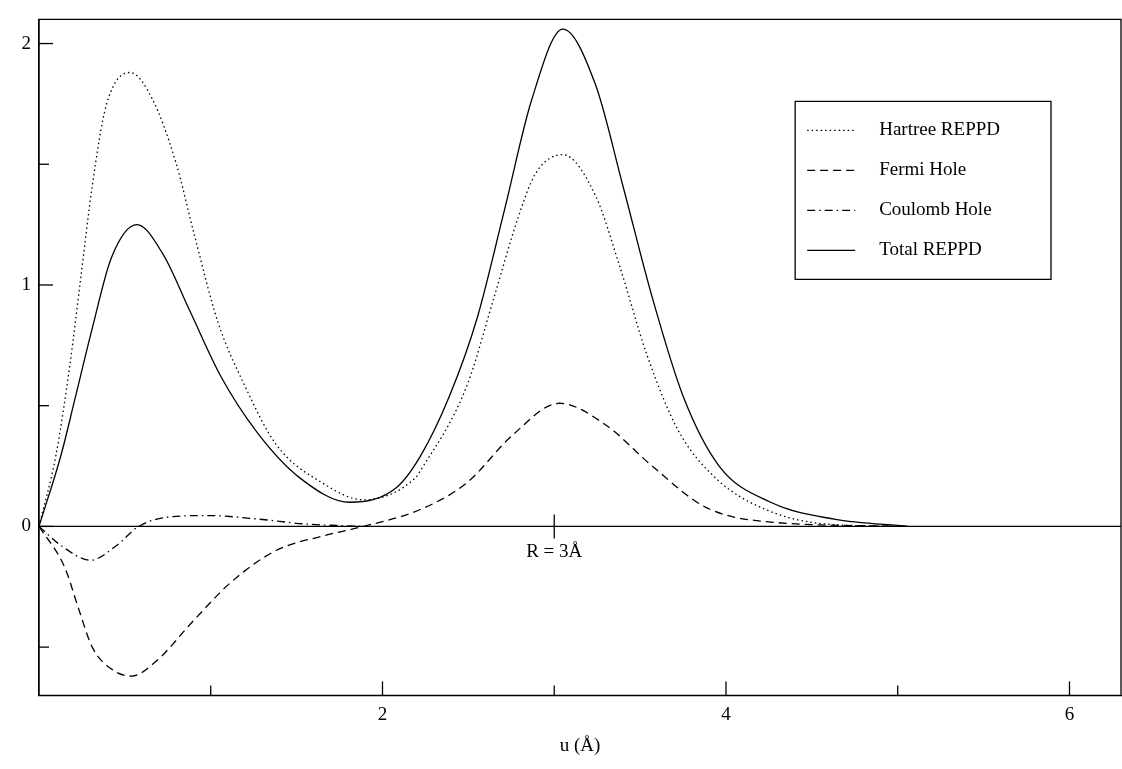 This screenshot has width=1122, height=769. Describe the element at coordinates (726, 713) in the screenshot. I see `x-tick-label: 4` at that location.